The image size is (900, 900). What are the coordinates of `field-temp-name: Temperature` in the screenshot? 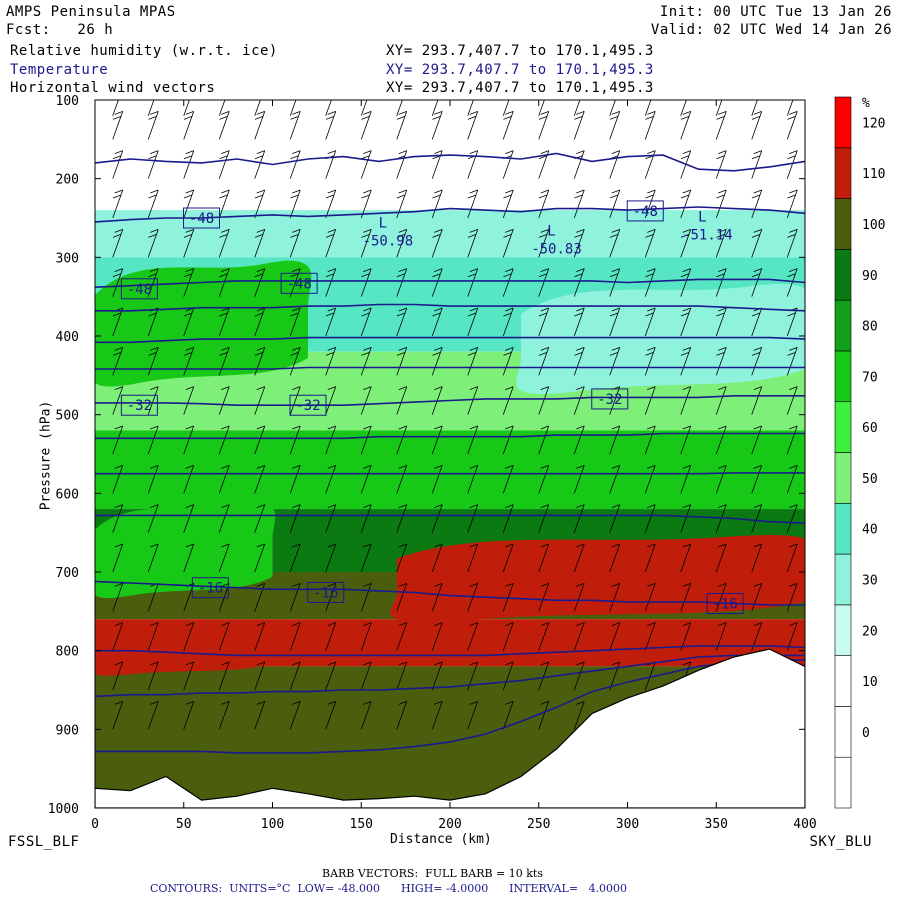 It's located at (59, 70).